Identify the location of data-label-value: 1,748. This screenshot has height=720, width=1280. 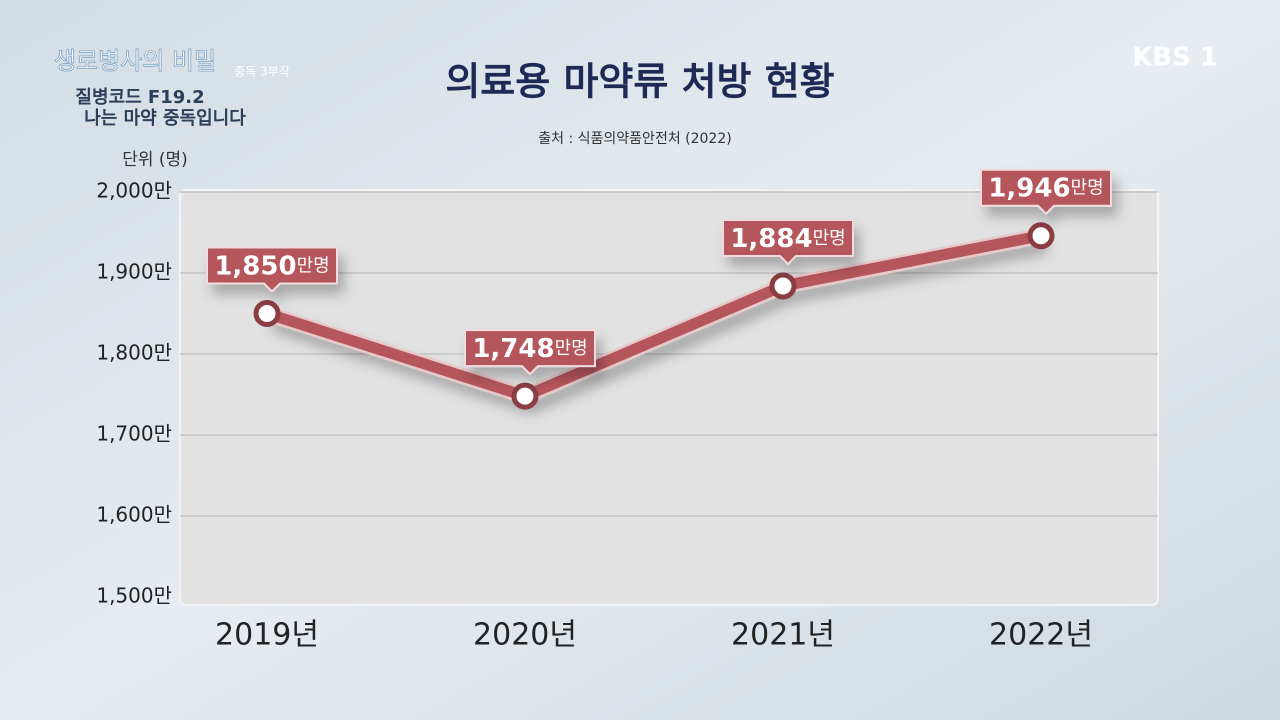
(513, 349).